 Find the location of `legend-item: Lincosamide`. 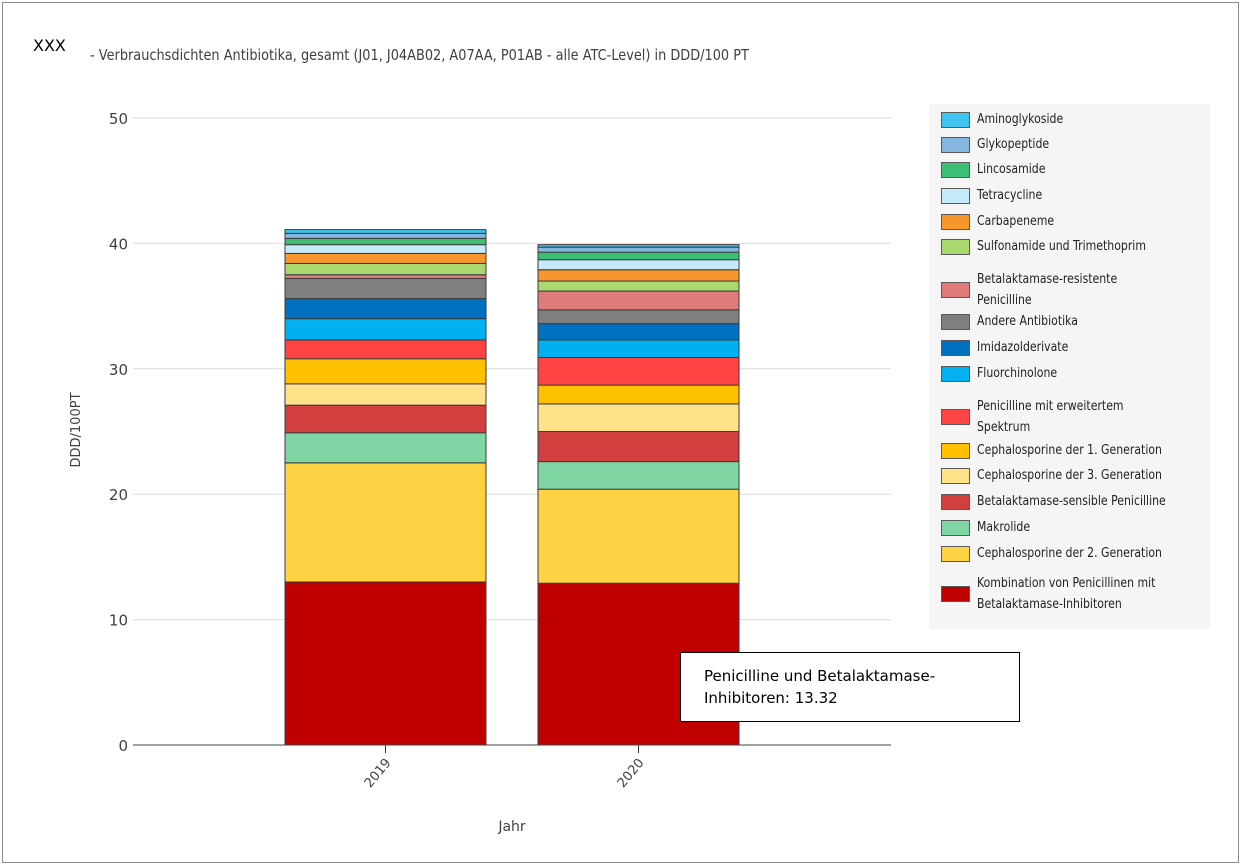

legend-item: Lincosamide is located at coordinates (999, 170).